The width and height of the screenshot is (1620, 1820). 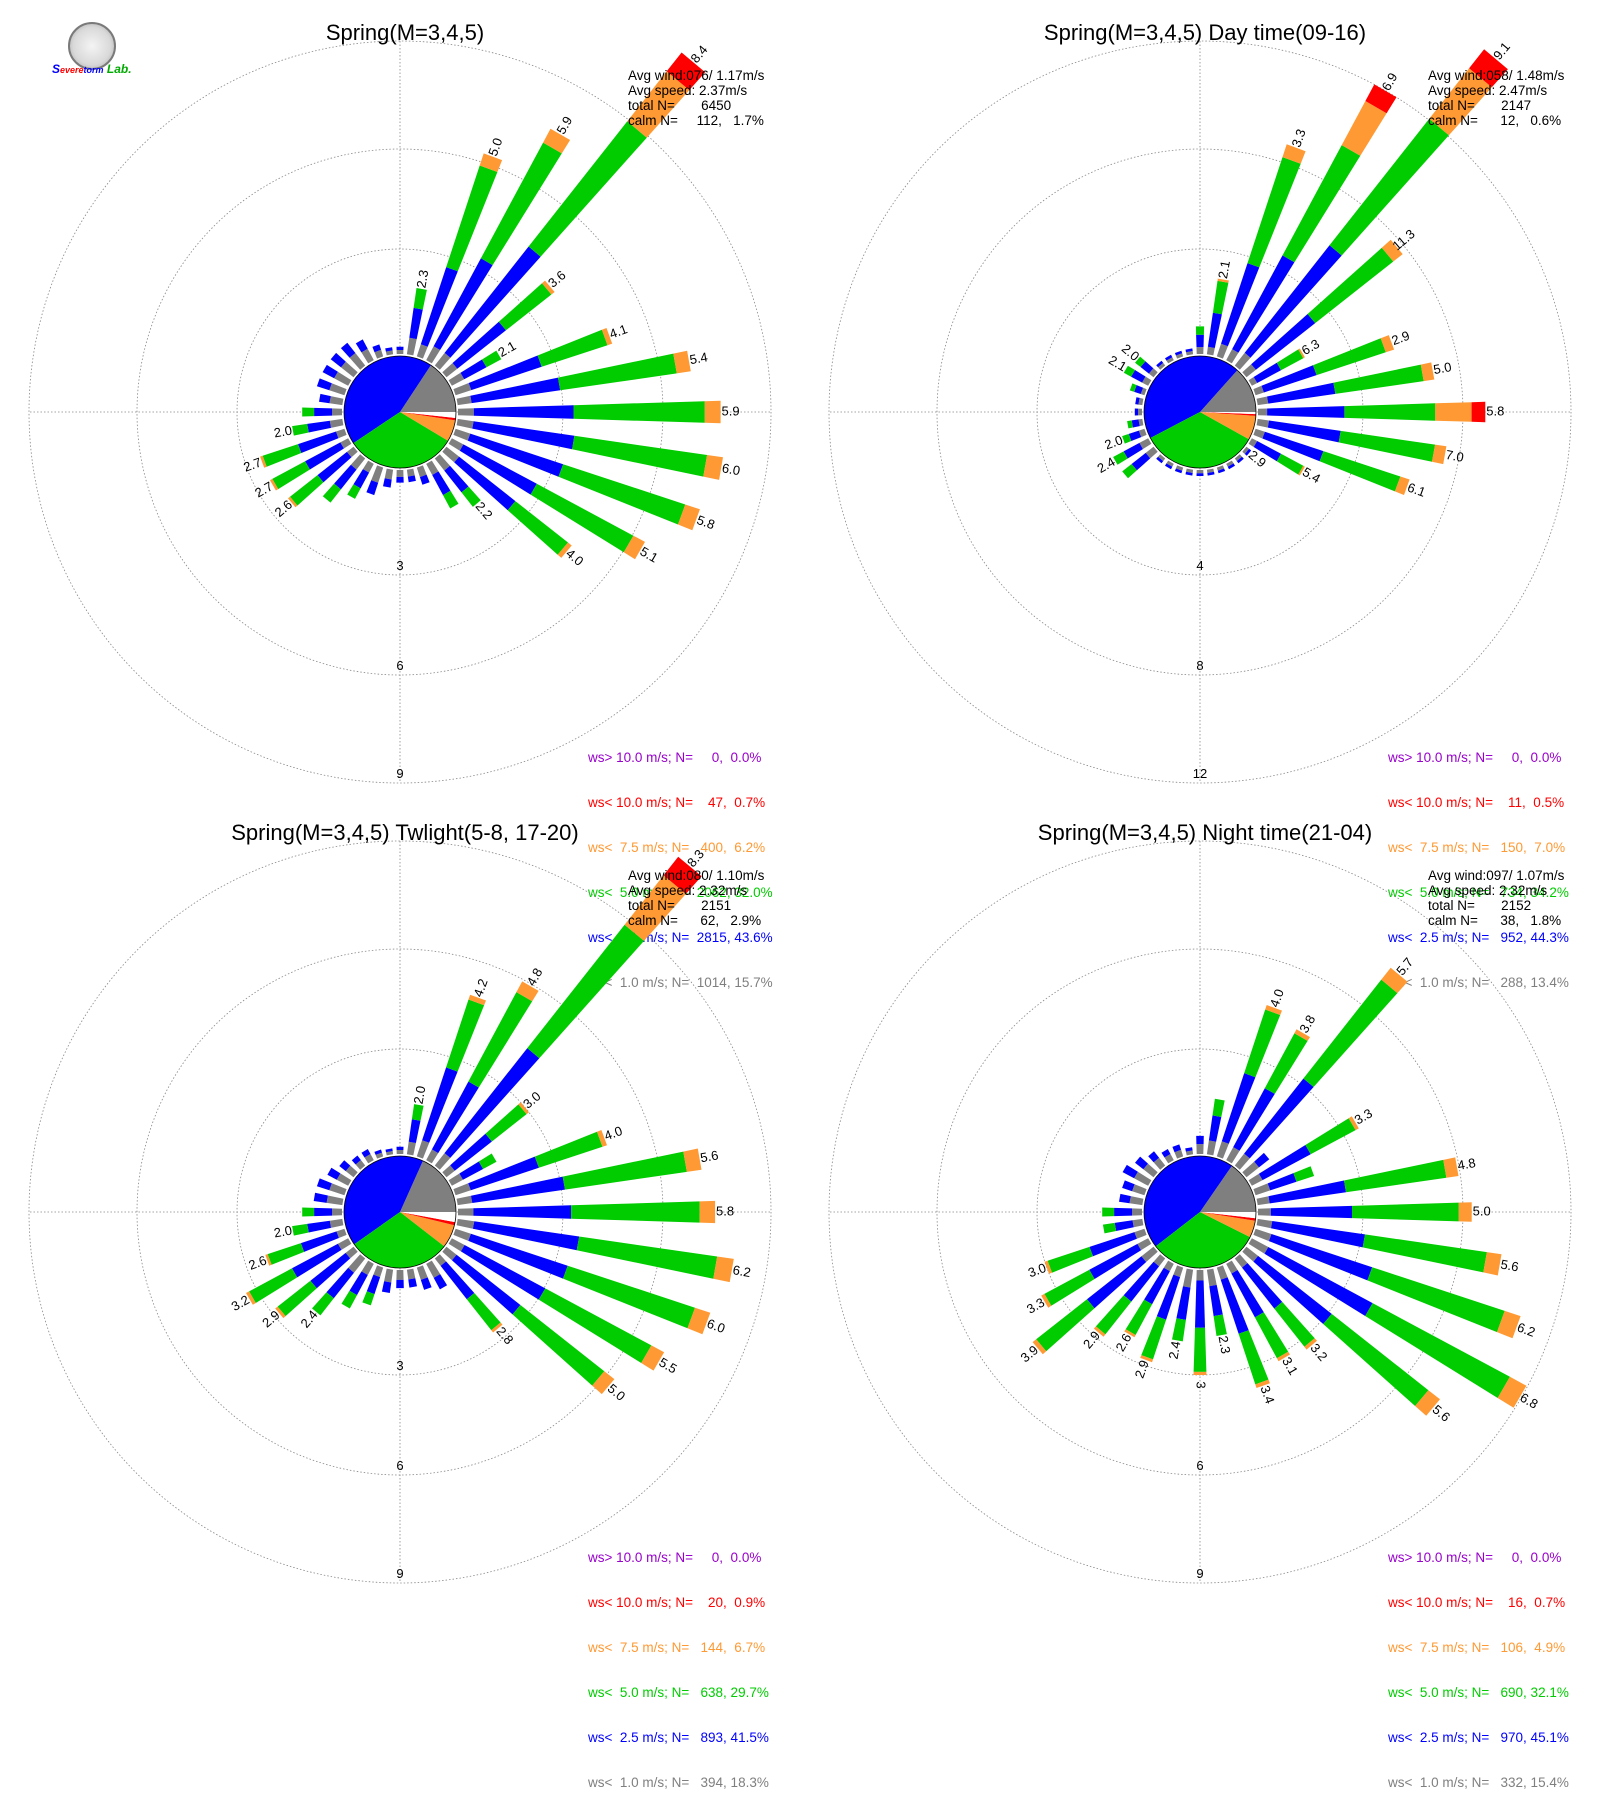 What do you see at coordinates (1495, 920) in the screenshot?
I see `calm-n: calm N= 38, 1.8%` at bounding box center [1495, 920].